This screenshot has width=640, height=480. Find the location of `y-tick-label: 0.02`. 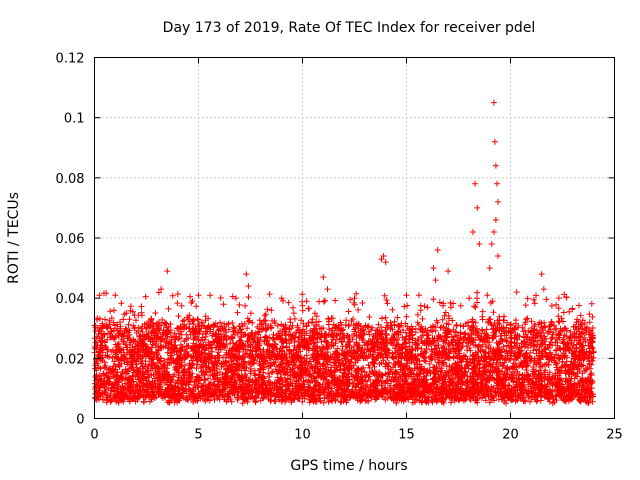

y-tick-label: 0.02 is located at coordinates (70, 359).